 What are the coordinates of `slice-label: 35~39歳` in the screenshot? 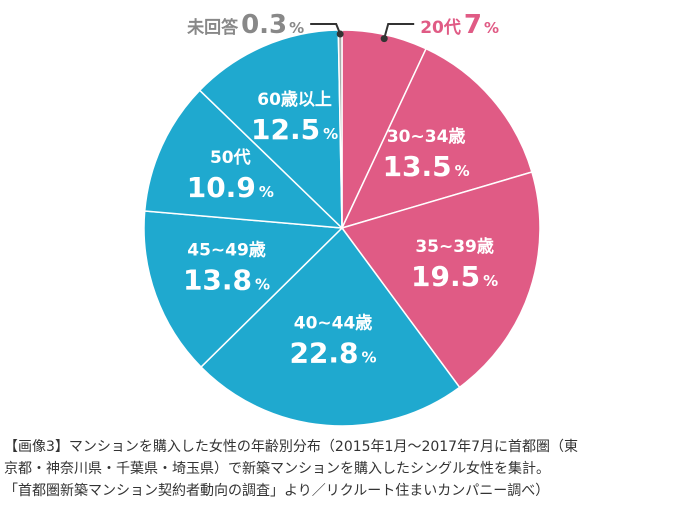 It's located at (454, 246).